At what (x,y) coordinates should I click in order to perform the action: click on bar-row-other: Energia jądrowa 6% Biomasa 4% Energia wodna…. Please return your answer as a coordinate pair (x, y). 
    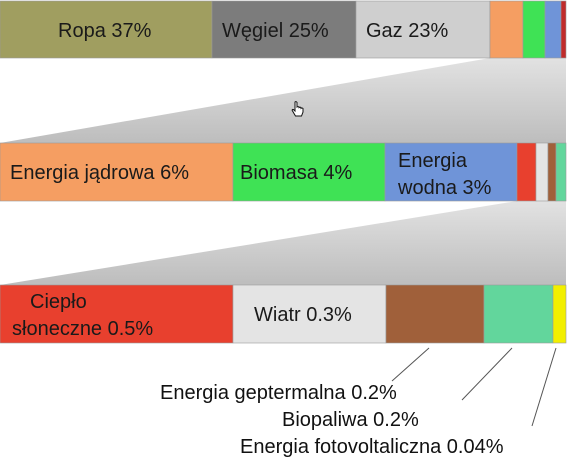
    Looking at the image, I should click on (283, 172).